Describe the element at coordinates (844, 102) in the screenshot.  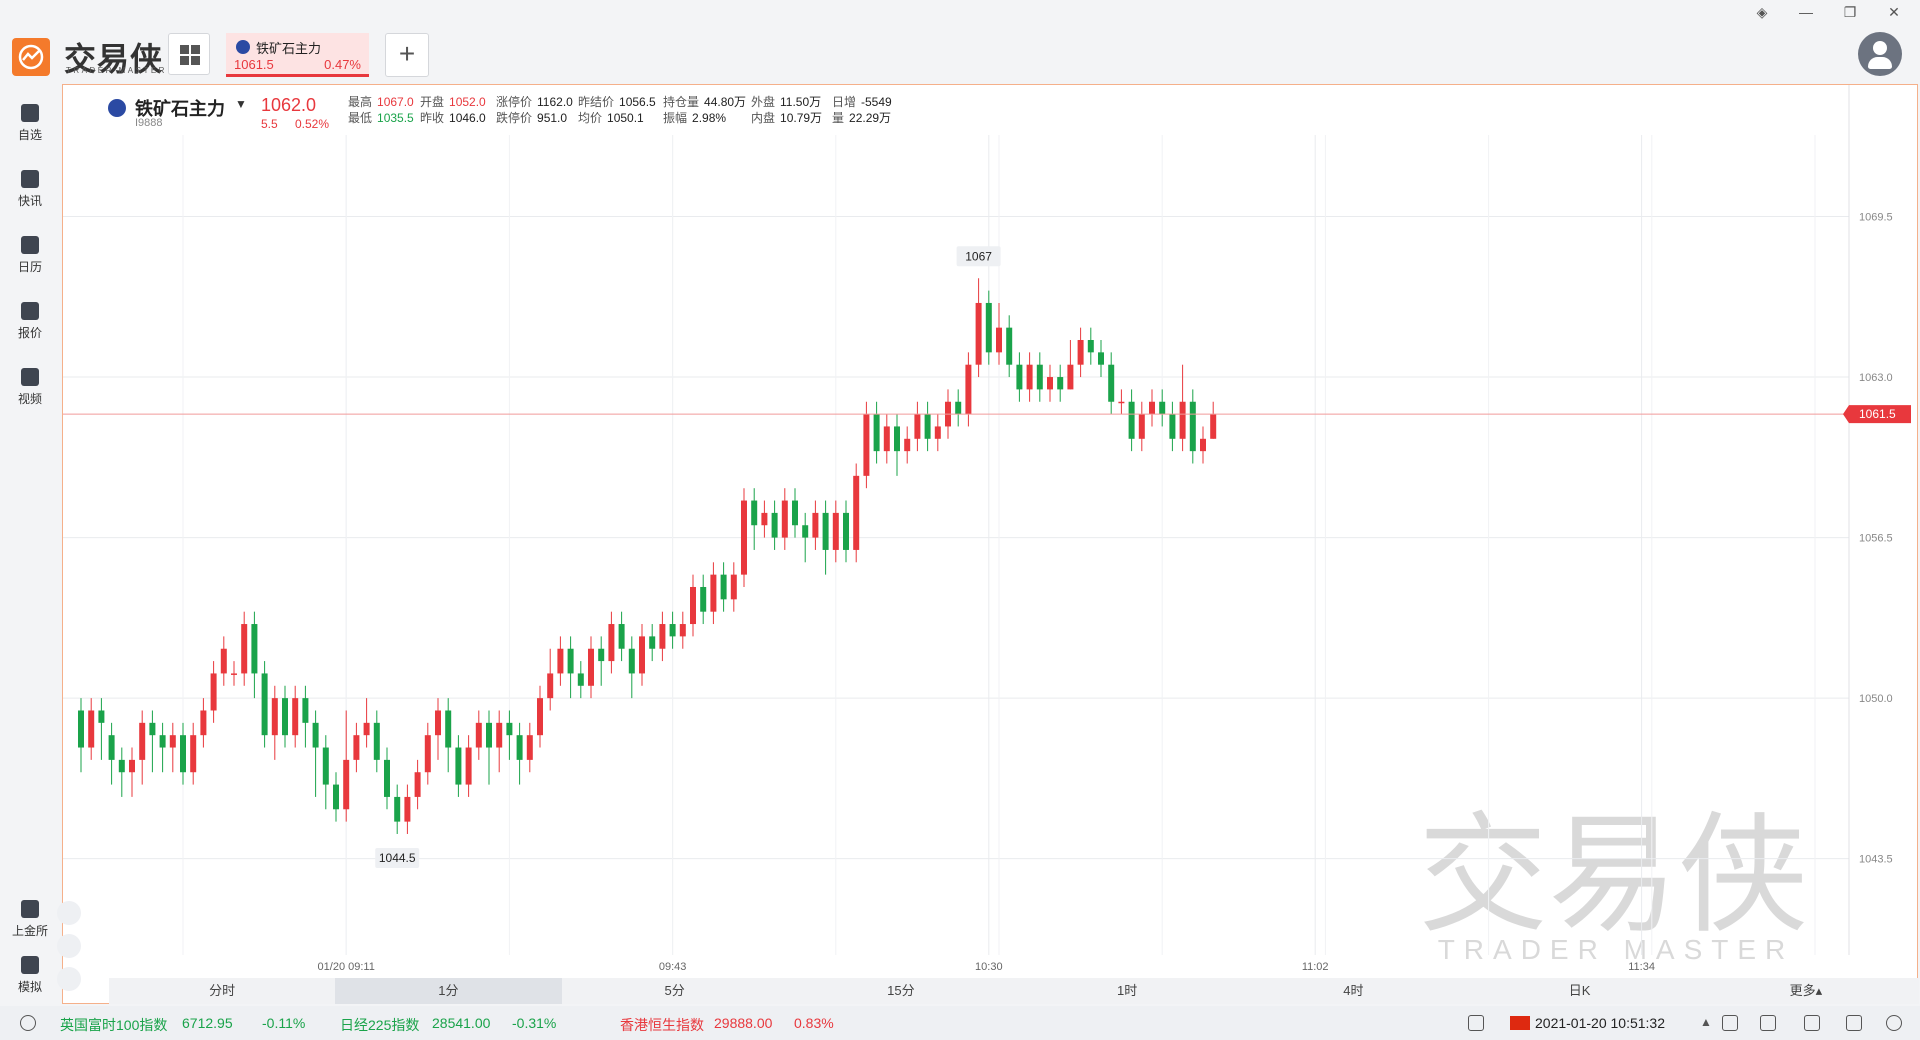
I see `quote-field-label: 日增` at that location.